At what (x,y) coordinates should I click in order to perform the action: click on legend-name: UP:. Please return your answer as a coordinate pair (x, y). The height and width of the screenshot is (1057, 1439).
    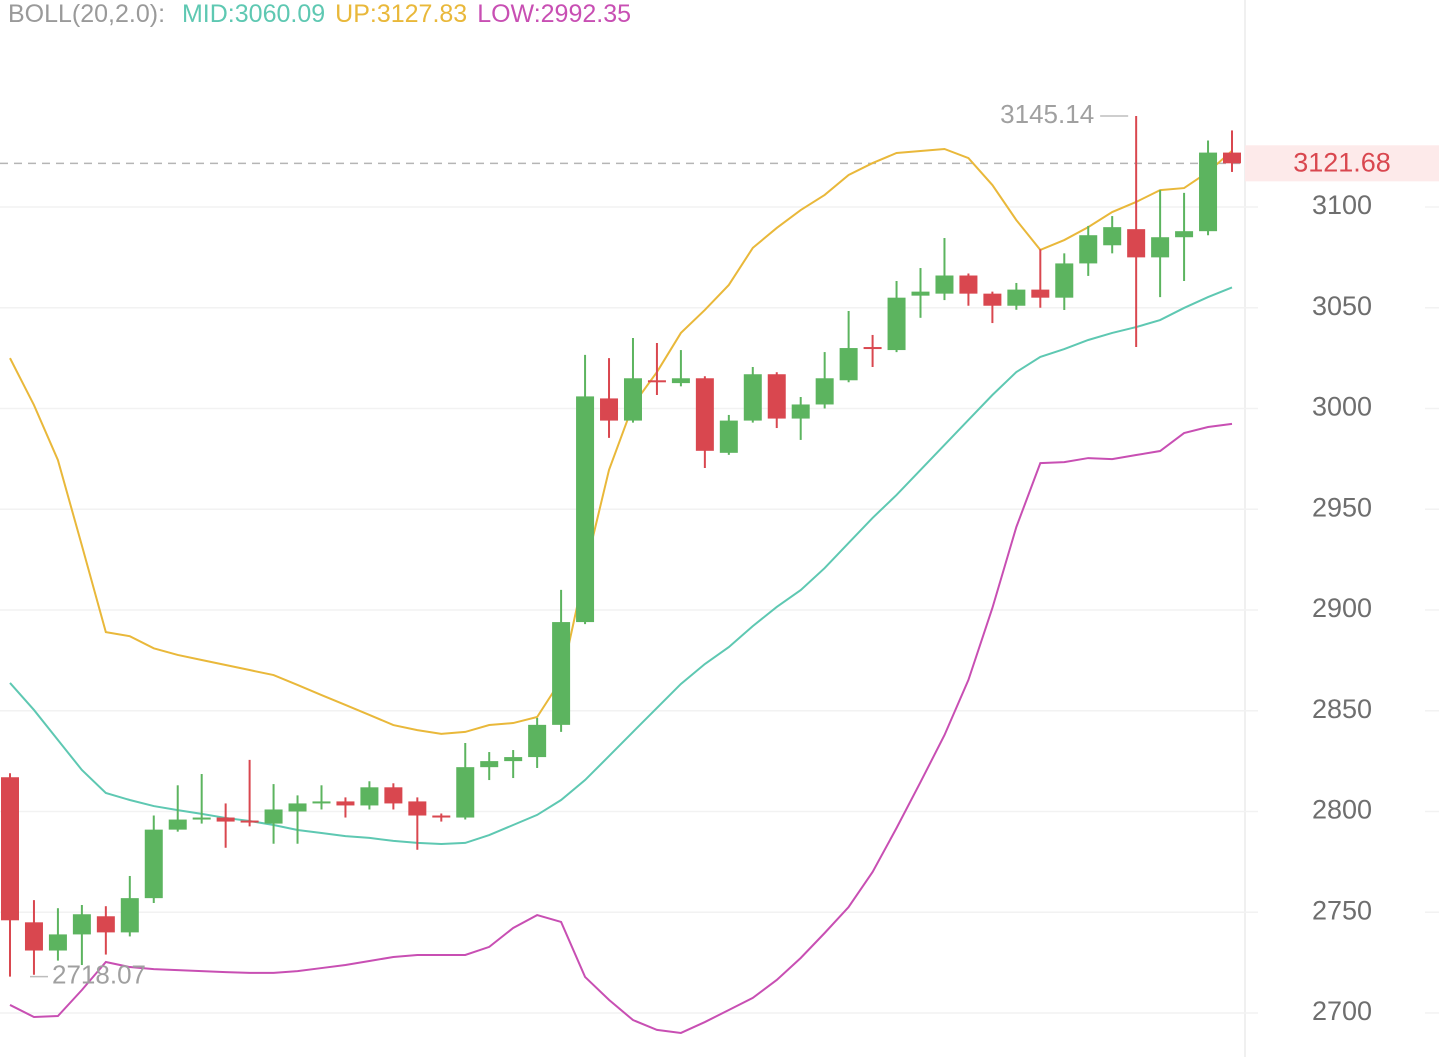
    Looking at the image, I should click on (356, 14).